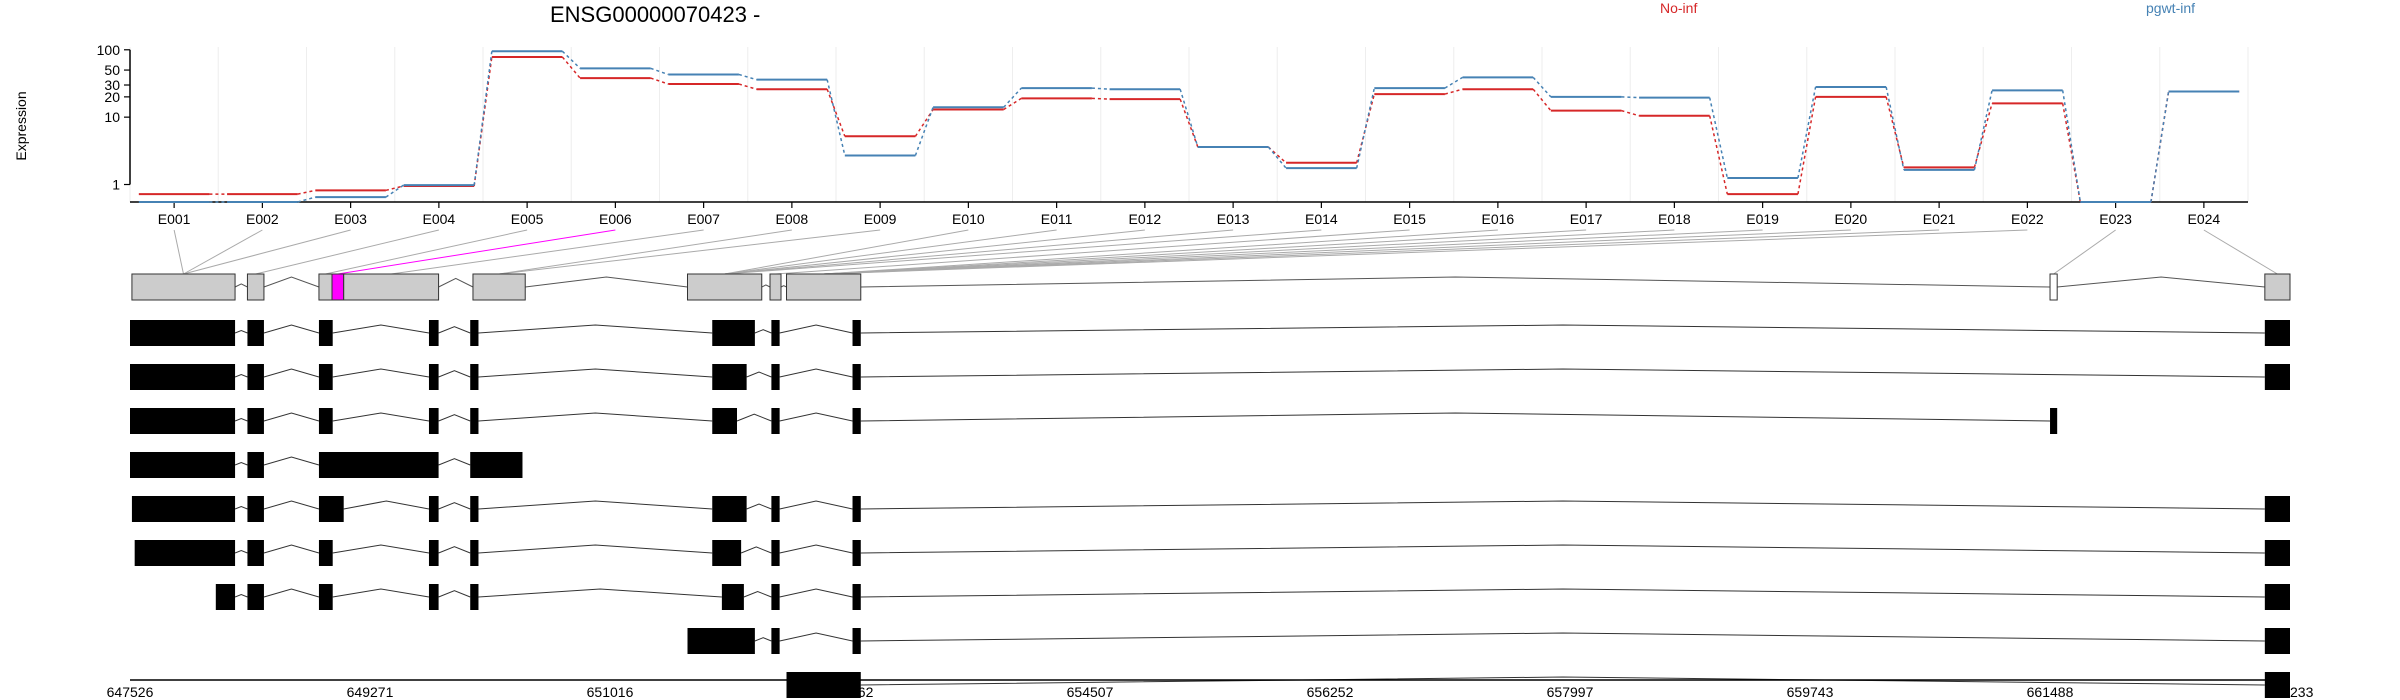  I want to click on x-tick-label-e008: E008, so click(792, 219).